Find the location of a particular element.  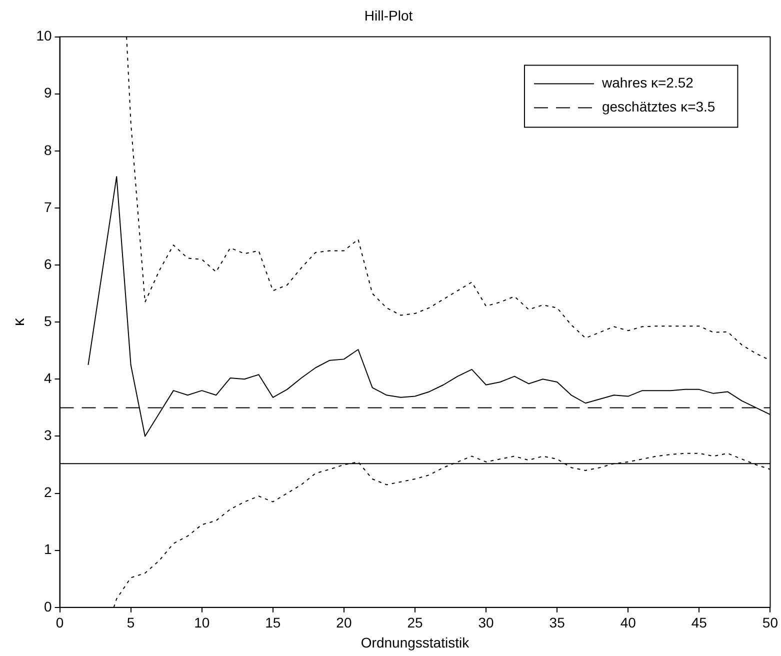

x-tick-label: 35 is located at coordinates (557, 622).